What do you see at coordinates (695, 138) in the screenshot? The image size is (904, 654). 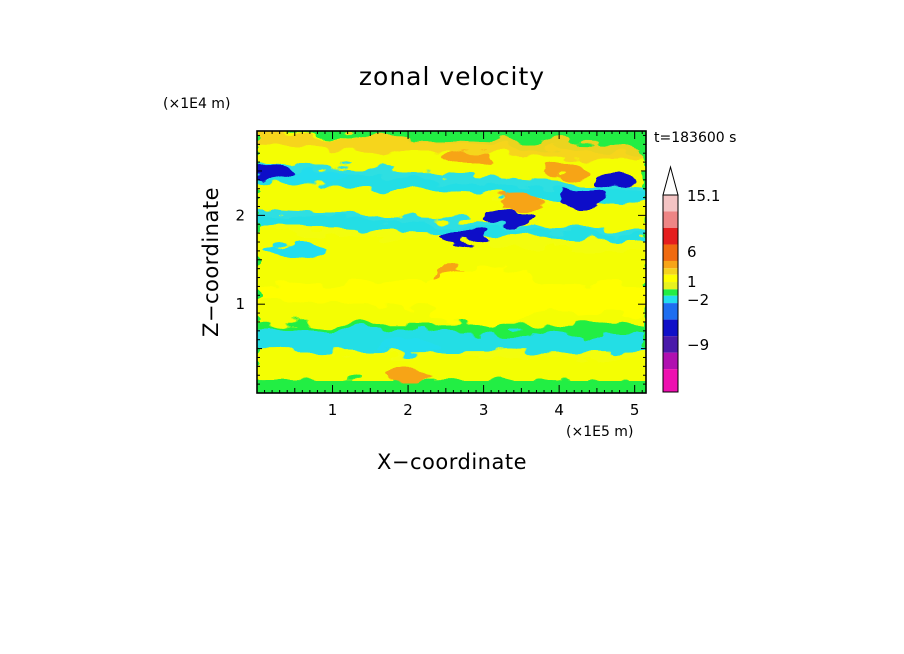 I see `time-label: t=183600 s` at bounding box center [695, 138].